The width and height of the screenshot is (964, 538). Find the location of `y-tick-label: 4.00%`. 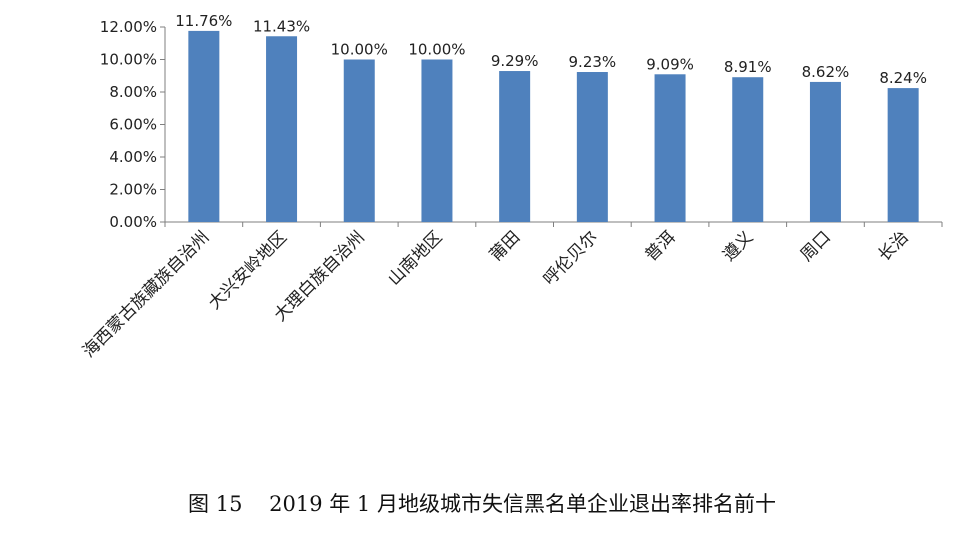

y-tick-label: 4.00% is located at coordinates (133, 157).